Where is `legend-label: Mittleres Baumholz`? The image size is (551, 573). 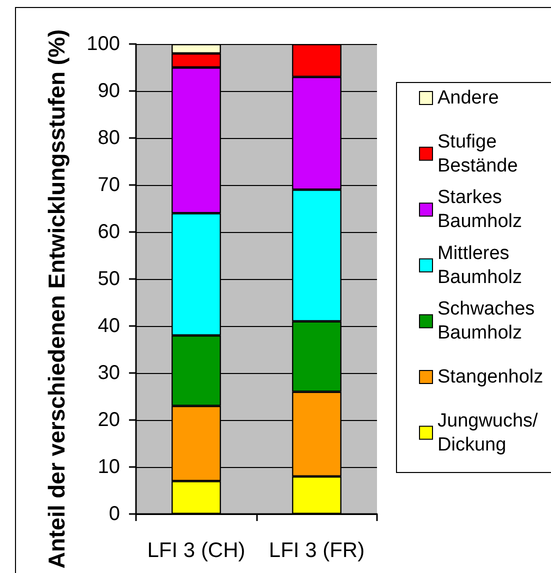 legend-label: Mittleres Baumholz is located at coordinates (480, 265).